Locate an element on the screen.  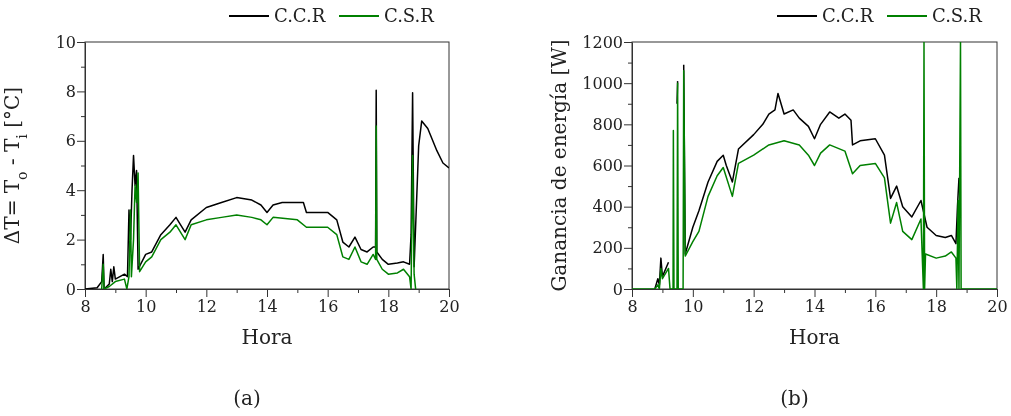
y-tick-label: 800 is located at coordinates (607, 124).